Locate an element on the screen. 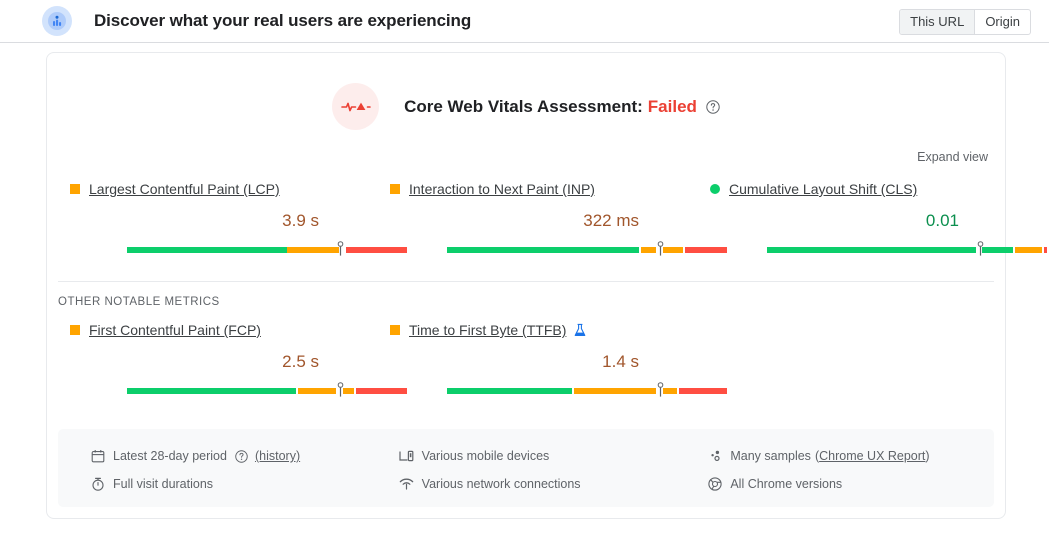 This screenshot has height=533, width=1049. metric-ttfb: Time to First Byte (TTFB) 1.4 s is located at coordinates (547, 359).